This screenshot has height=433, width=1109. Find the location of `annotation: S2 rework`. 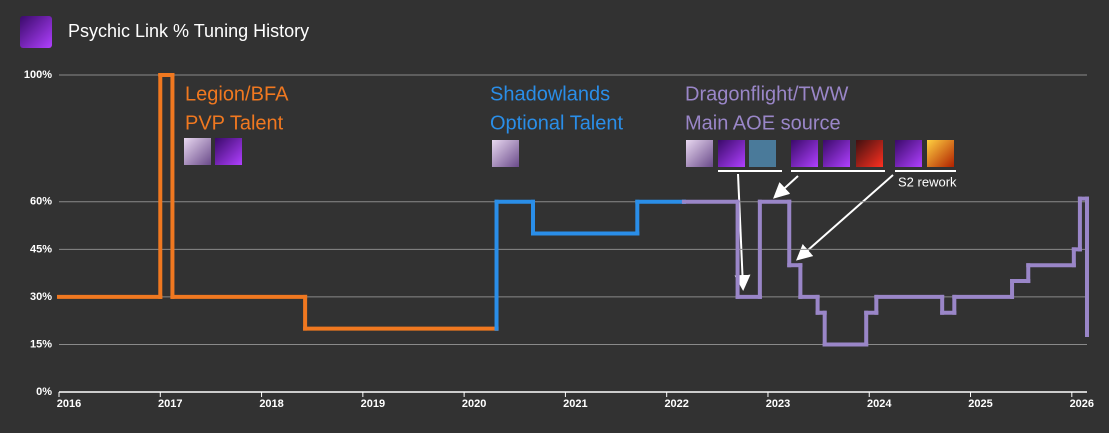

annotation: S2 rework is located at coordinates (927, 181).